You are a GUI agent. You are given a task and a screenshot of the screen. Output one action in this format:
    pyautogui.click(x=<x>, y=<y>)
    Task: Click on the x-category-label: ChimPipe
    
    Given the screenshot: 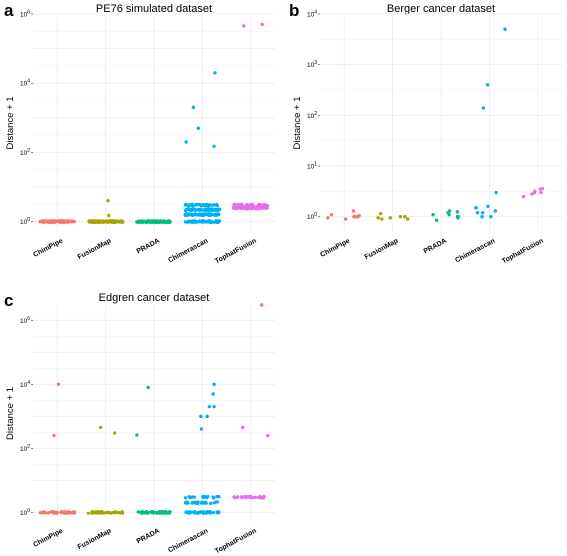 What is the action you would take?
    pyautogui.click(x=335, y=248)
    